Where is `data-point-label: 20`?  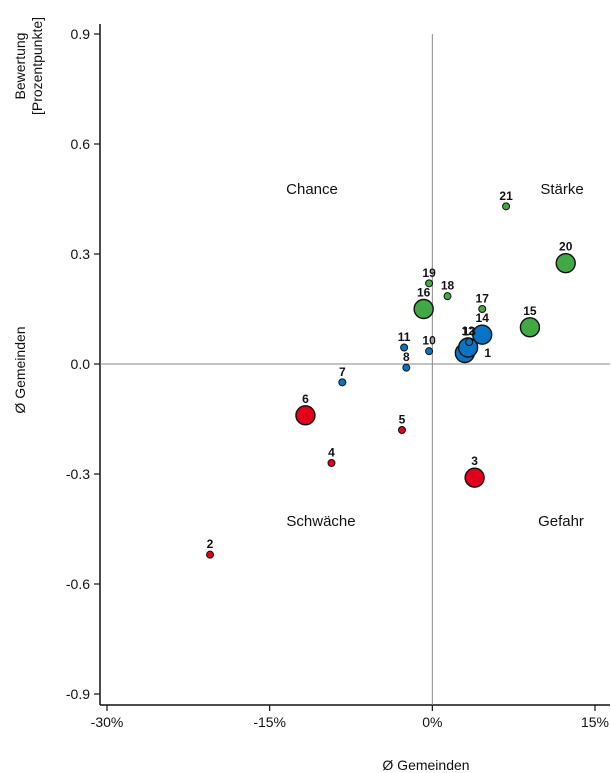 data-point-label: 20 is located at coordinates (566, 247).